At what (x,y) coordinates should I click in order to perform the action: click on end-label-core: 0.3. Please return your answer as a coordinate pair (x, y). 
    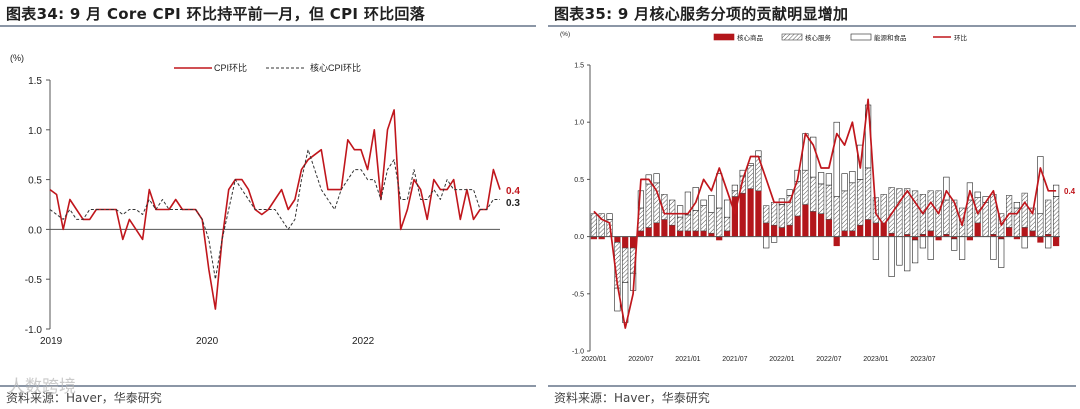
    Looking at the image, I should click on (513, 203).